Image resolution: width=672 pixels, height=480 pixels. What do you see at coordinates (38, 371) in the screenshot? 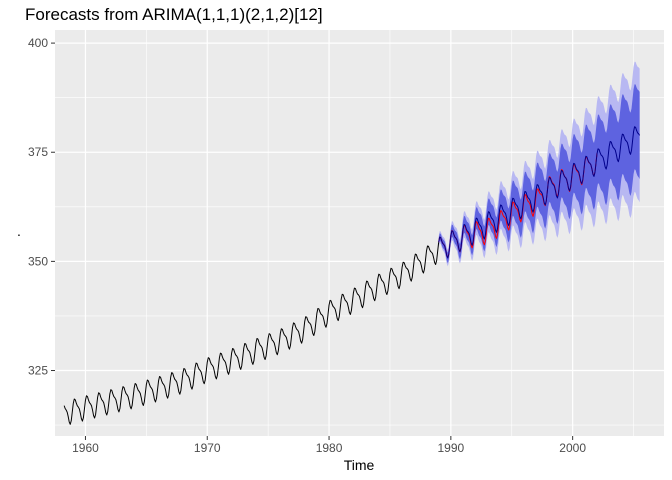
I see `y-tick-label: 325` at bounding box center [38, 371].